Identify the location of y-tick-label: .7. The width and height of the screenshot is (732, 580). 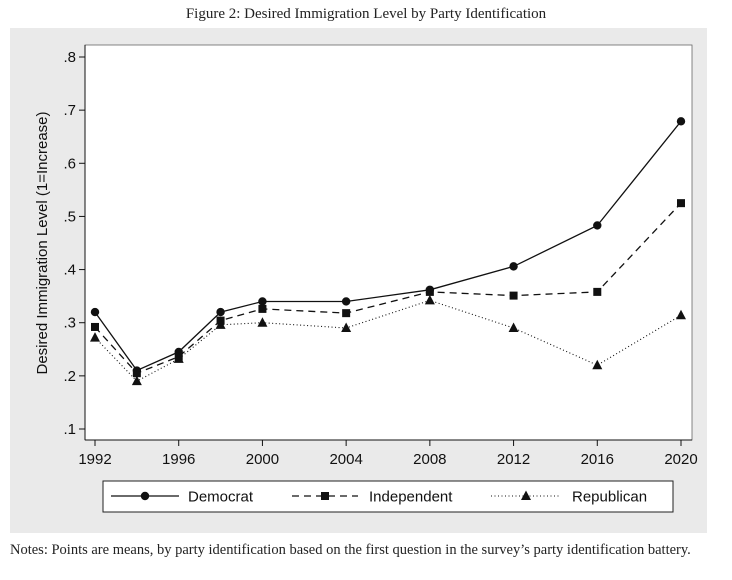
(69, 110).